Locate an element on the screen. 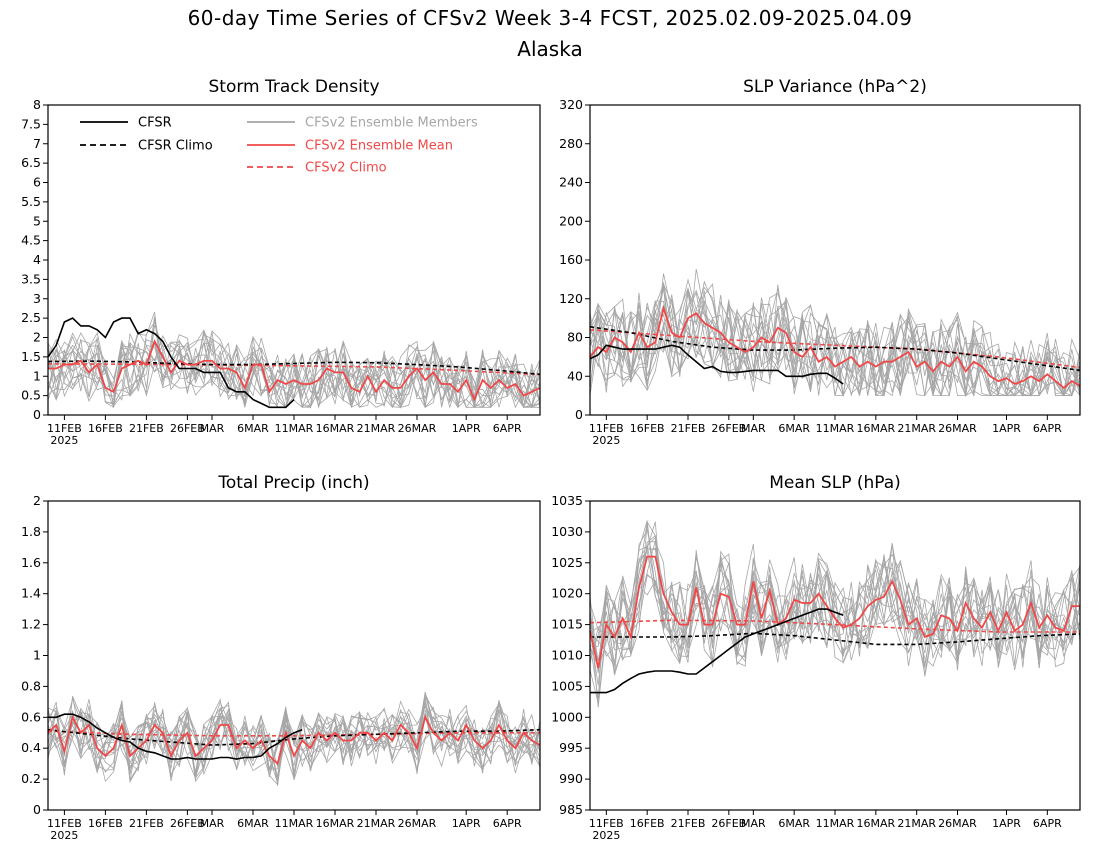  y-tick-label: 0.5 is located at coordinates (31, 395).